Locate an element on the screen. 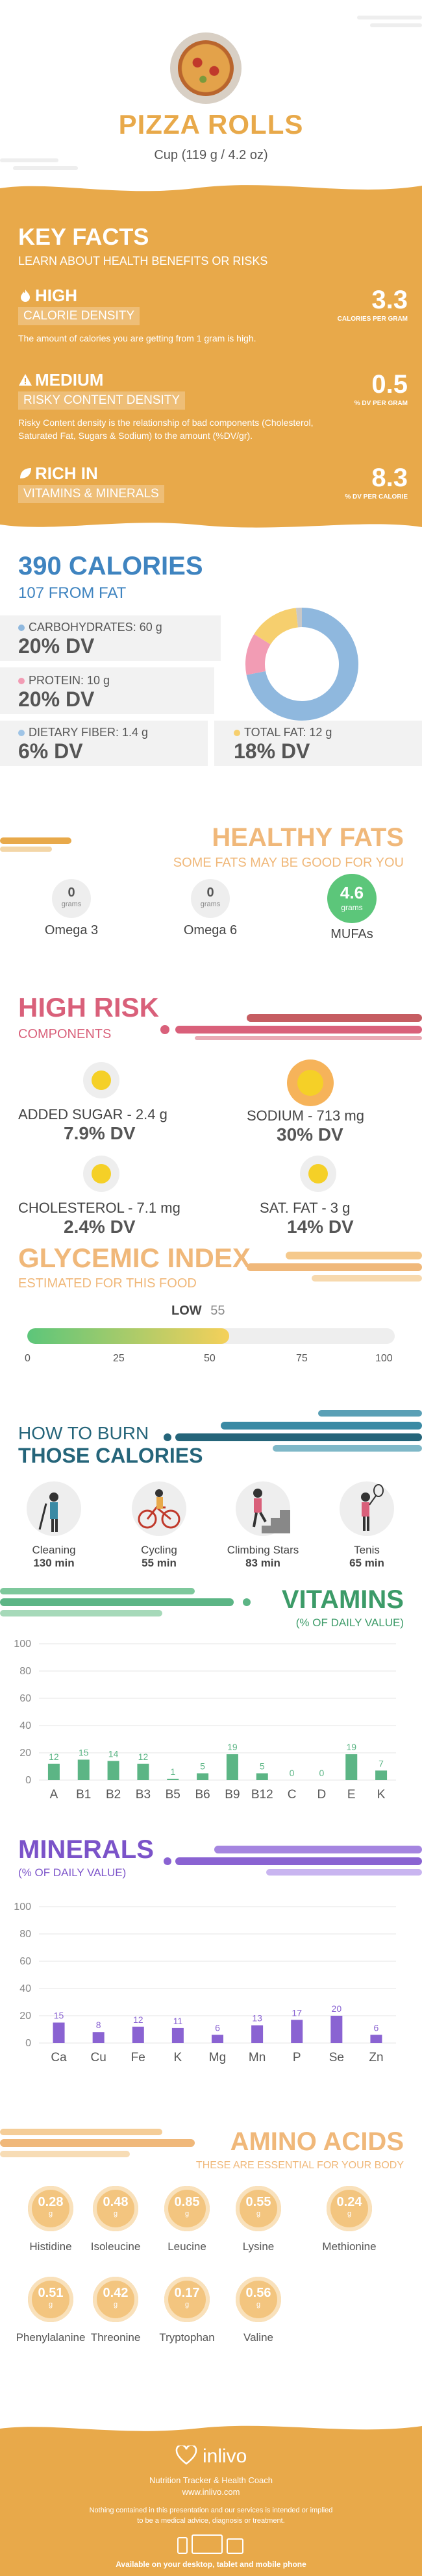 This screenshot has width=422, height=2576. fat-badge: 0 grams is located at coordinates (210, 898).